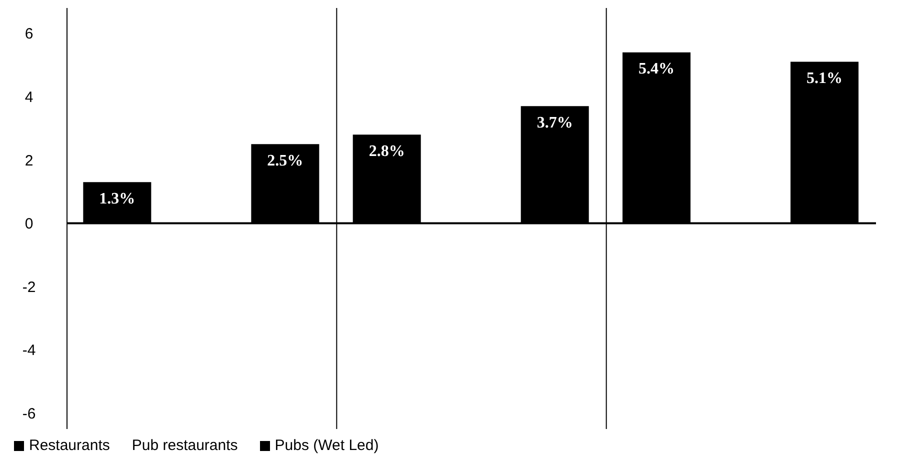 The image size is (904, 462). I want to click on legend-label: Restaurants, so click(69, 445).